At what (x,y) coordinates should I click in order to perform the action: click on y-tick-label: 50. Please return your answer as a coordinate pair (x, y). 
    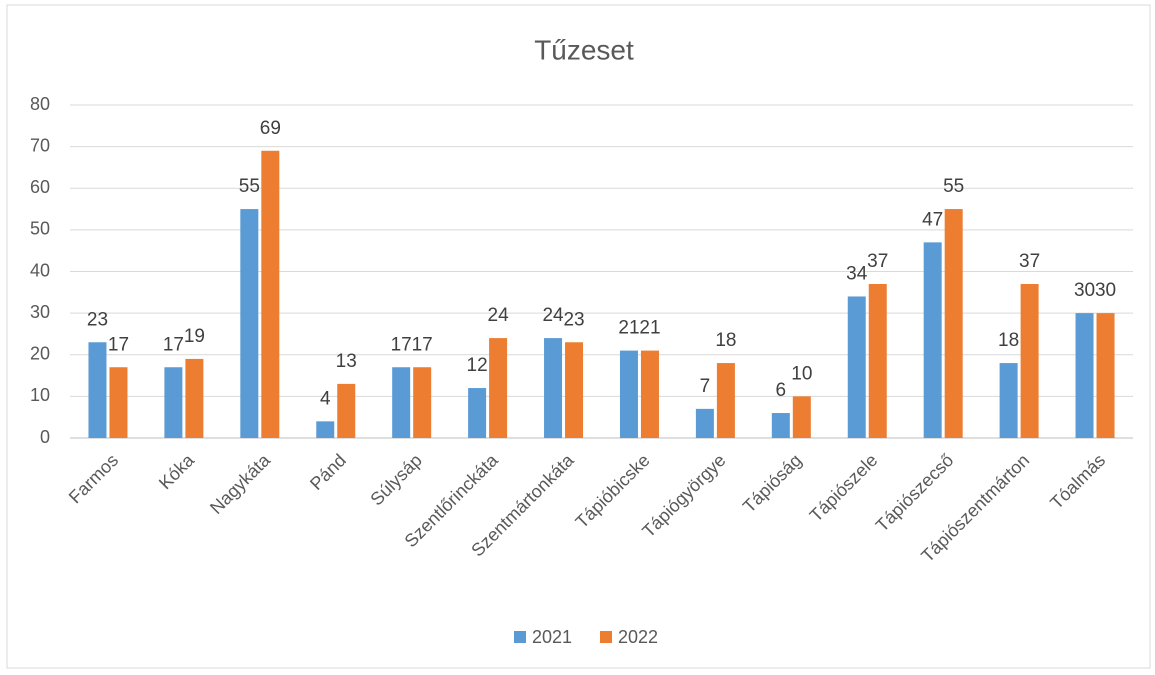
    Looking at the image, I should click on (40, 229).